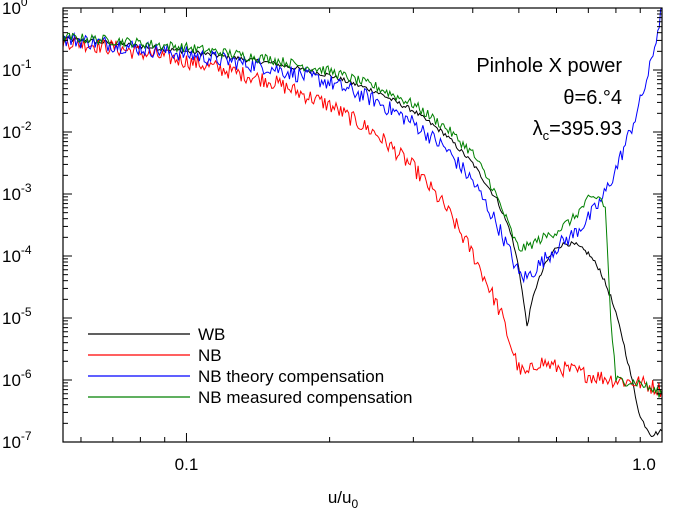  What do you see at coordinates (343, 499) in the screenshot?
I see `x-axis-label: u/u0` at bounding box center [343, 499].